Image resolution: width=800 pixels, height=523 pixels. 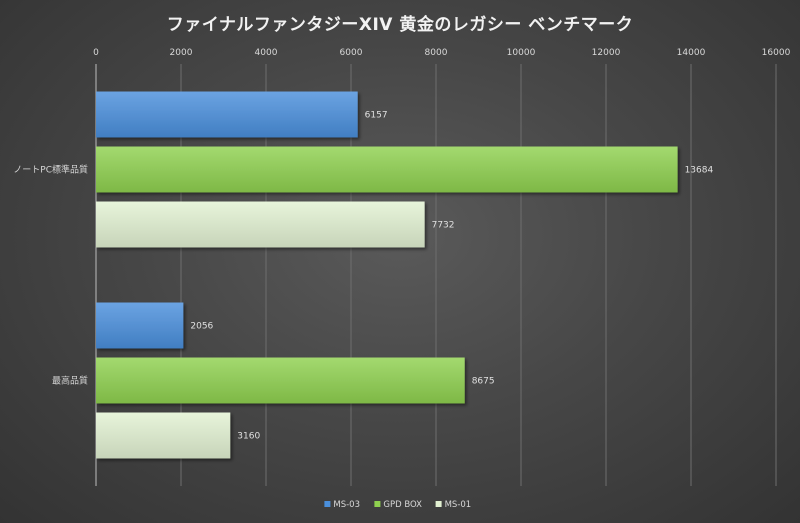 I want to click on data-label: 8675, so click(x=483, y=382).